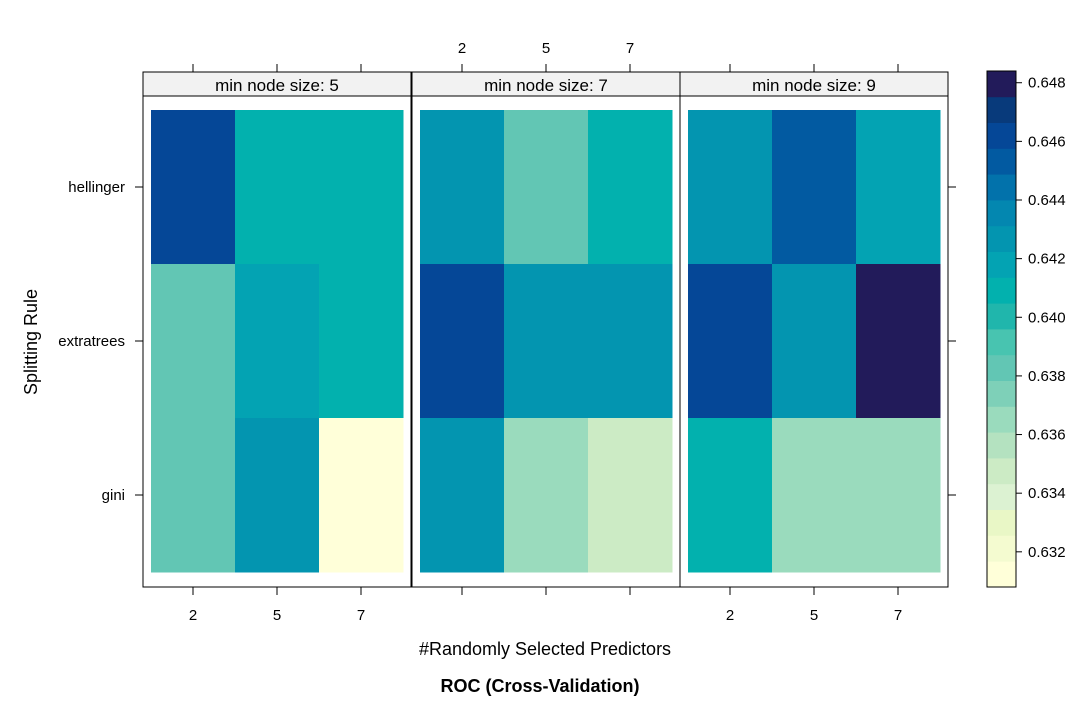 This screenshot has height=701, width=1081. What do you see at coordinates (539, 686) in the screenshot?
I see `chart-title: ROC (Cross-Validation)` at bounding box center [539, 686].